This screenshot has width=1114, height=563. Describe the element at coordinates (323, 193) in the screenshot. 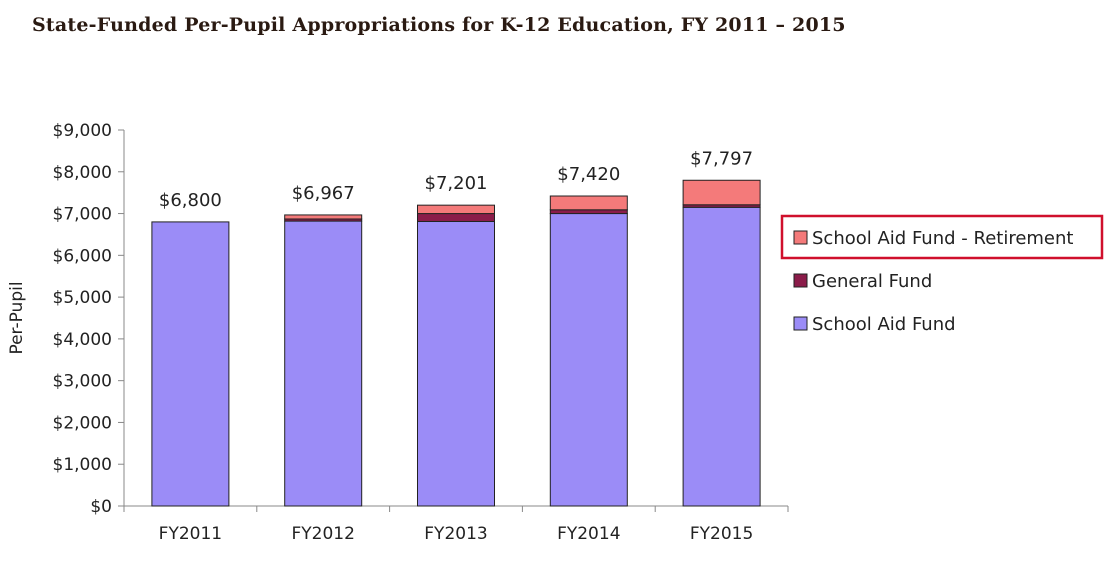

I see `total-label: $6,967` at that location.